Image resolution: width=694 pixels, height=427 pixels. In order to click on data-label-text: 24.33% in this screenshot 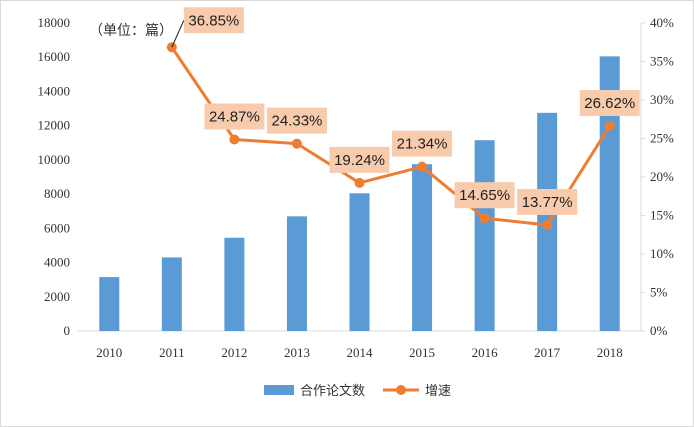, I will do `click(297, 121)`.